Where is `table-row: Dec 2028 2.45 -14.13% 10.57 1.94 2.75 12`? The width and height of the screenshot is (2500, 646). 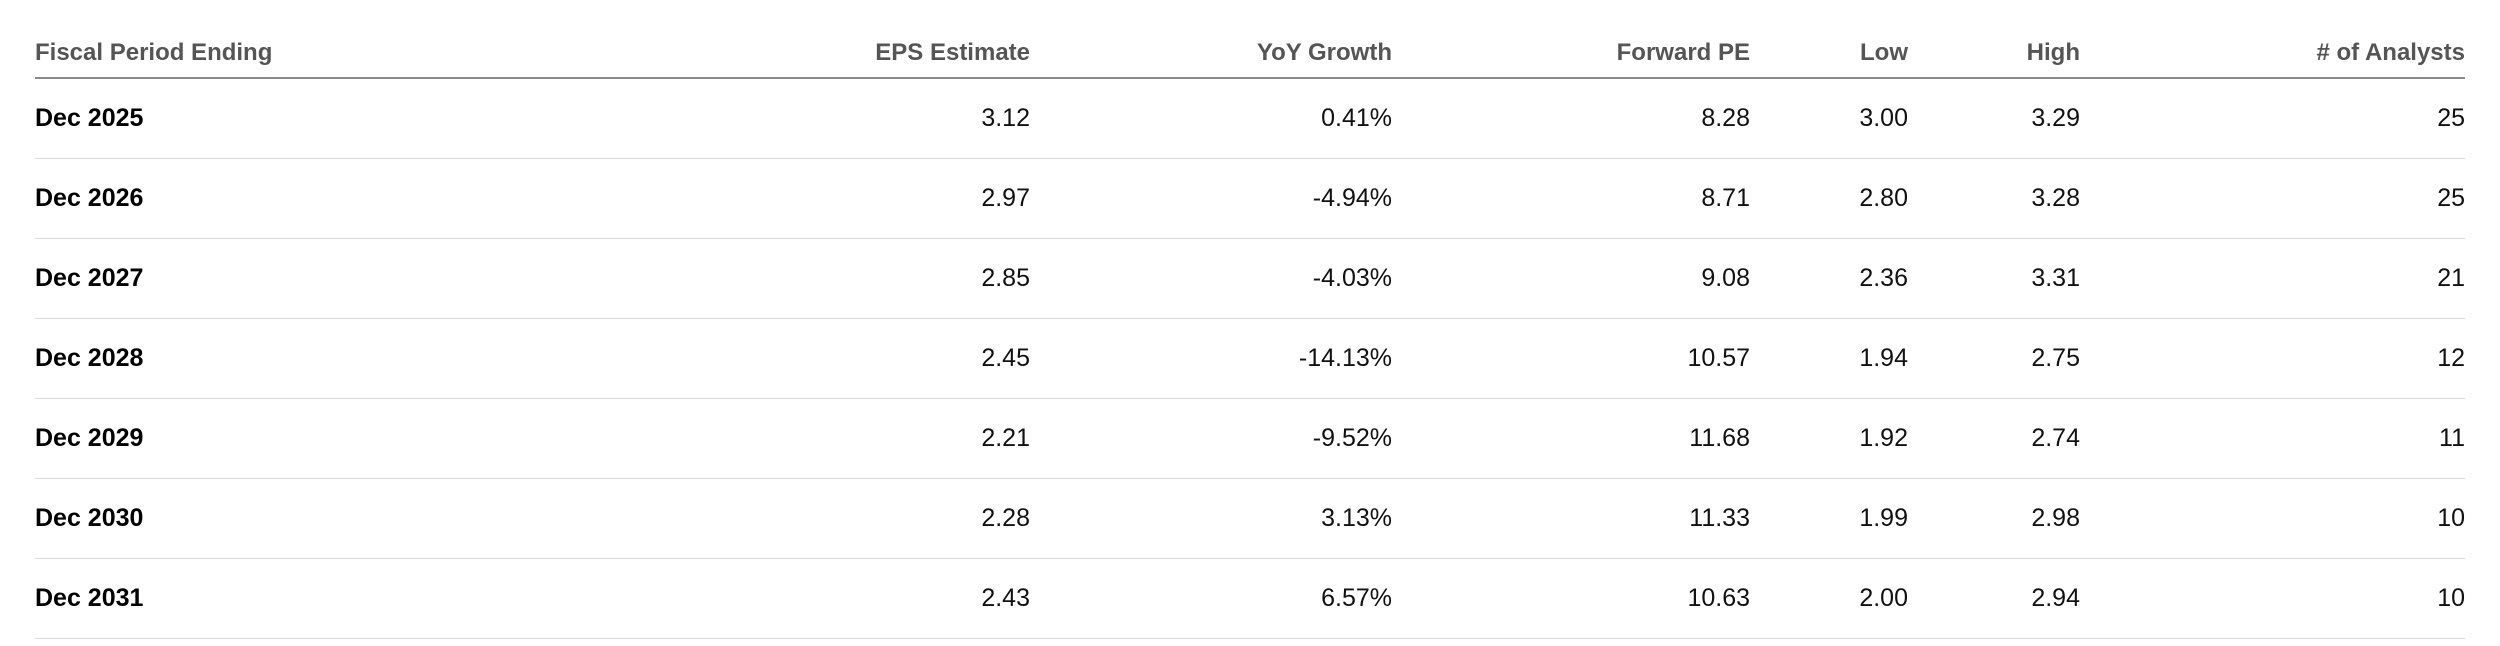
table-row: Dec 2028 2.45 -14.13% 10.57 1.94 2.75 12 is located at coordinates (1250, 358).